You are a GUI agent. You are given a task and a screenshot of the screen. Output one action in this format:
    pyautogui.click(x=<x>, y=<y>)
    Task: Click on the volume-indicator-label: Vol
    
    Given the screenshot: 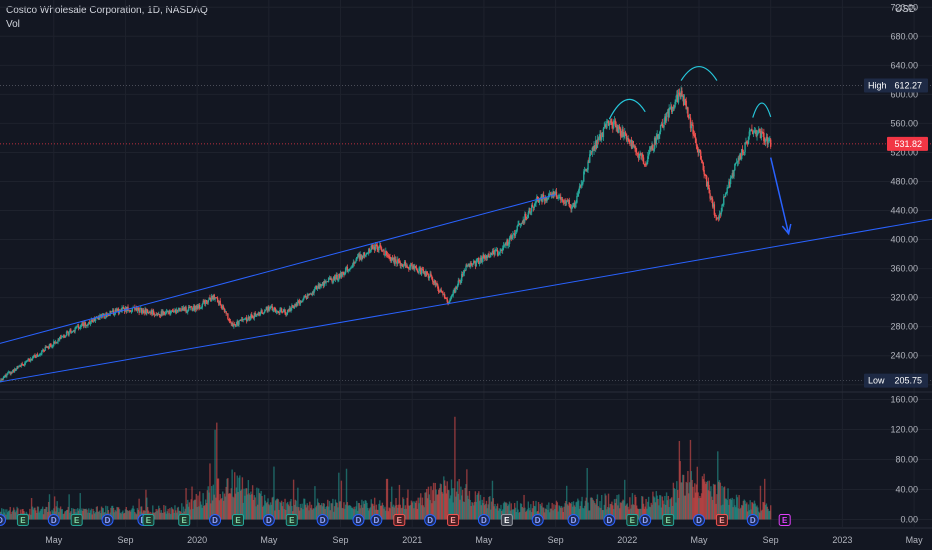 What is the action you would take?
    pyautogui.click(x=13, y=24)
    